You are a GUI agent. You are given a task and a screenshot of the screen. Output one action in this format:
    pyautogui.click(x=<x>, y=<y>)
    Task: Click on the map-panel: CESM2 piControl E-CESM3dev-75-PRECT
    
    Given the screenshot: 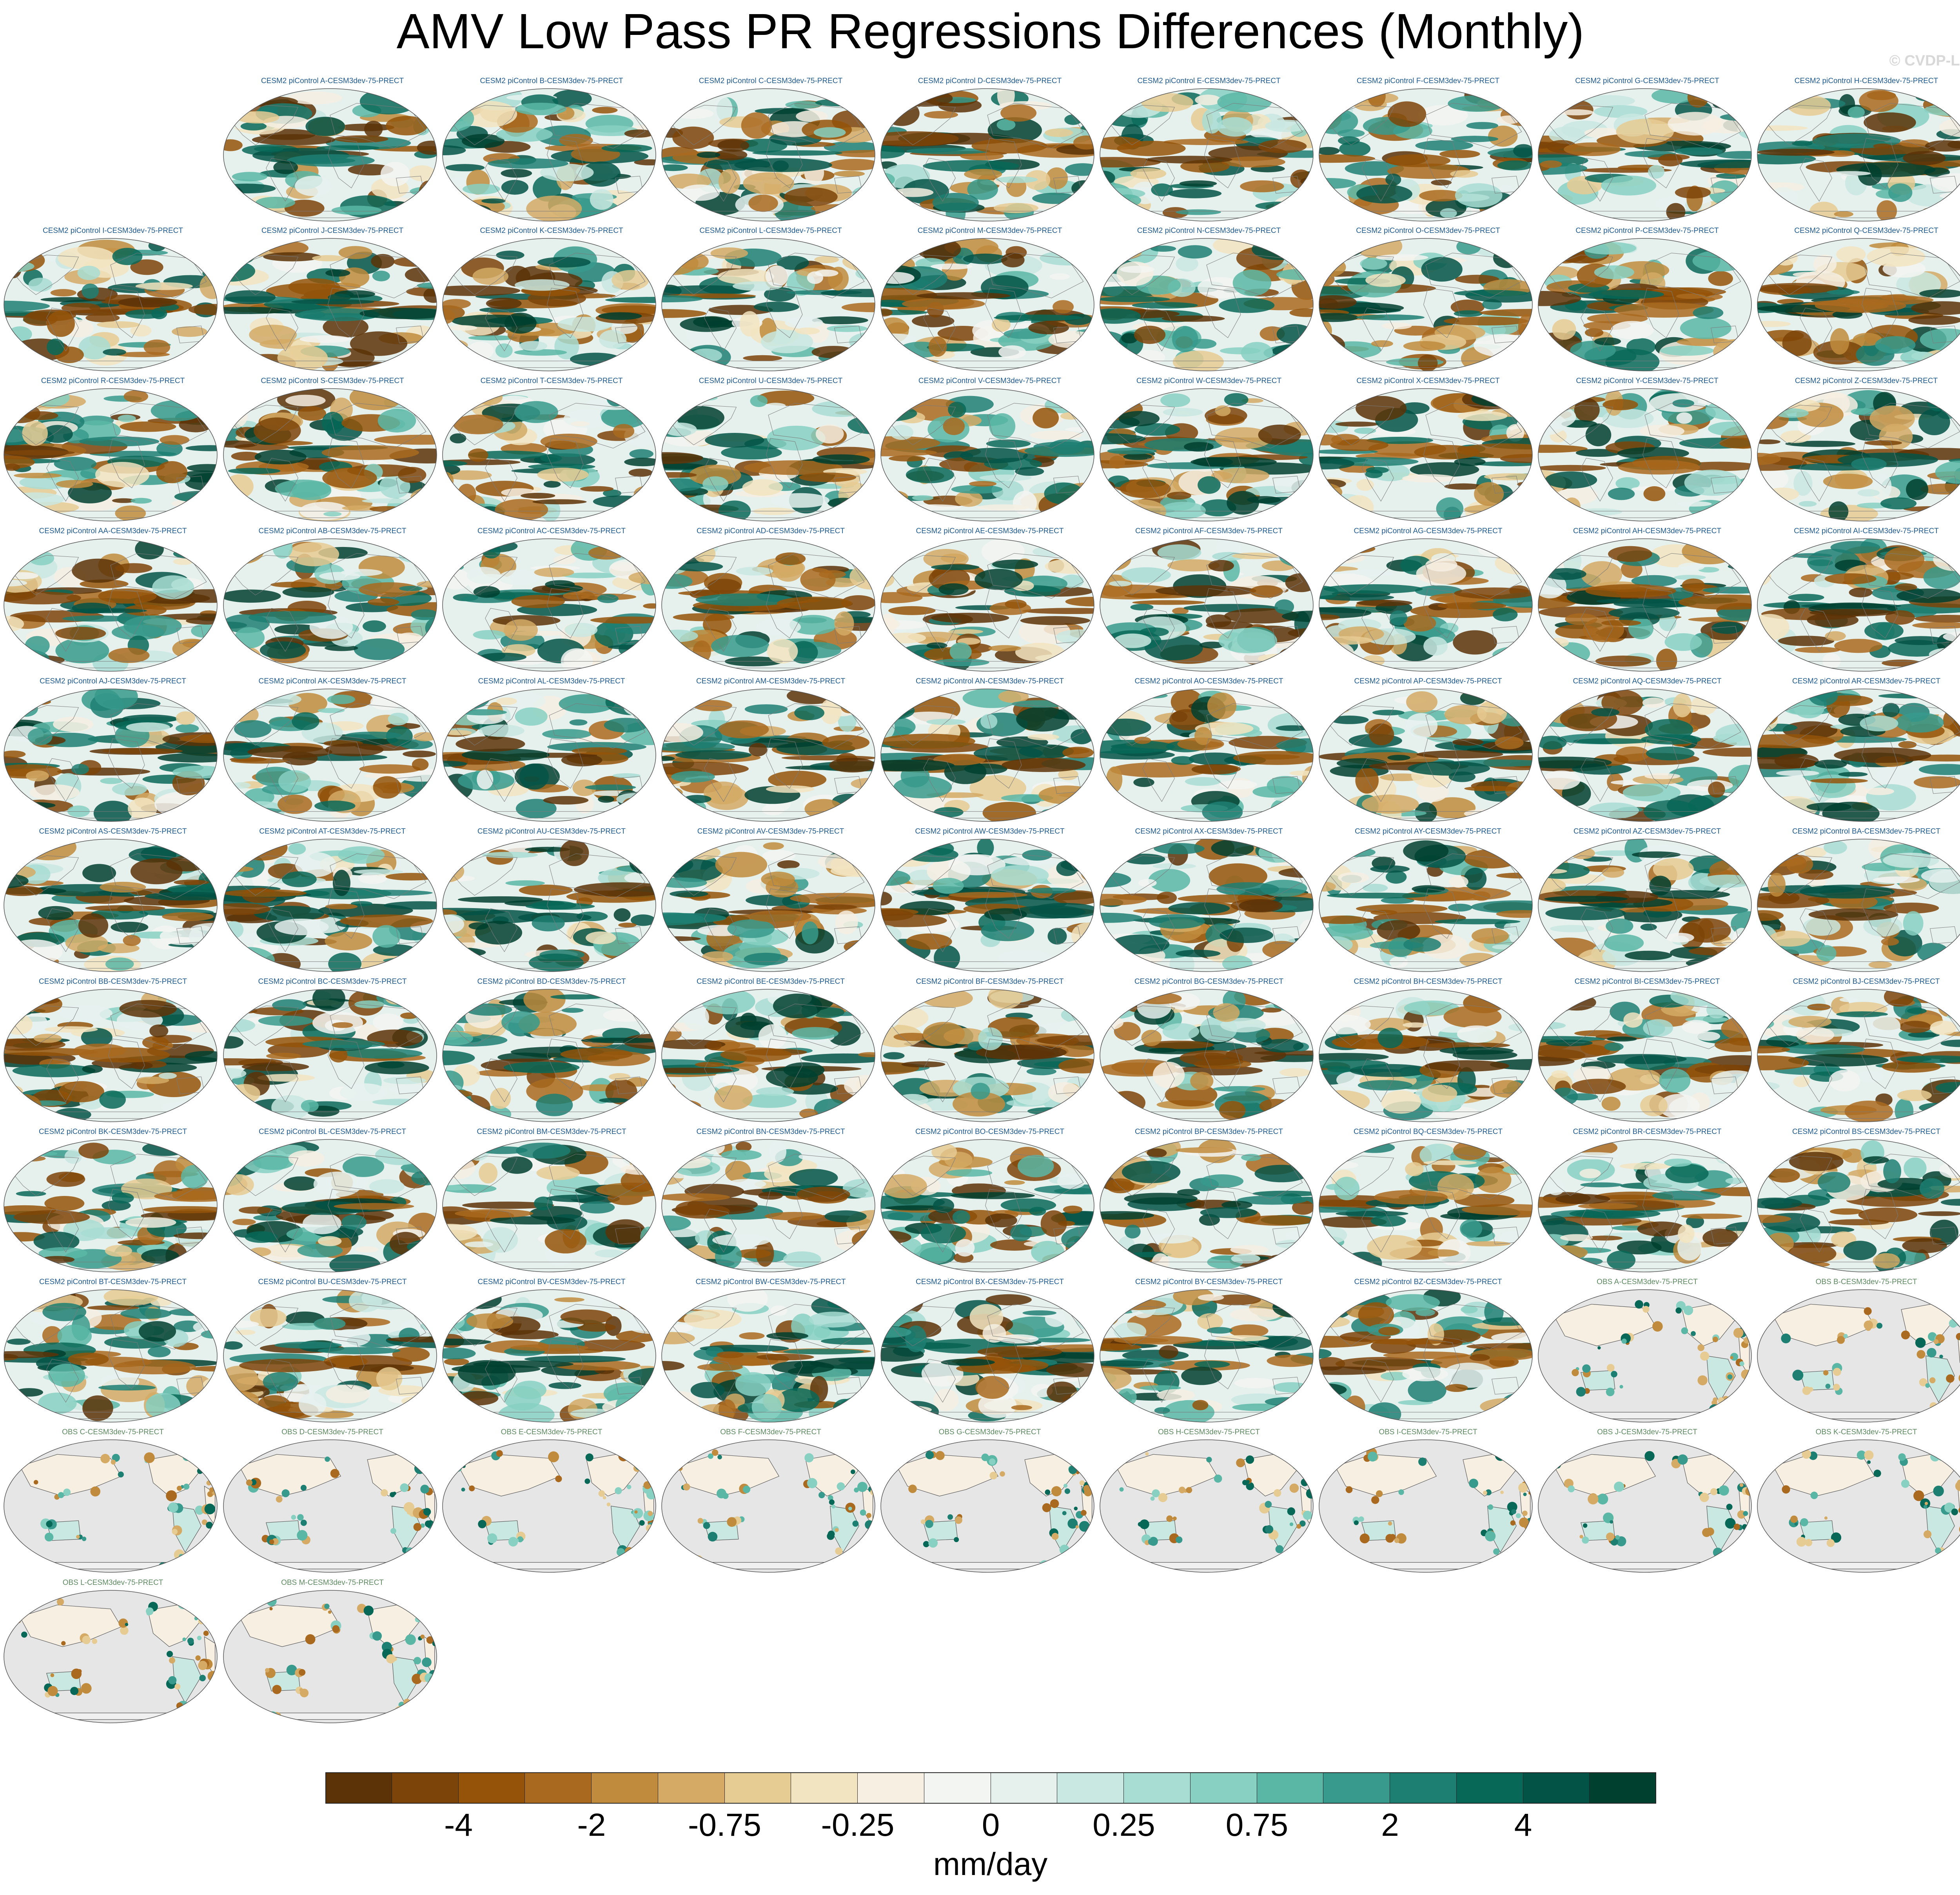 What is the action you would take?
    pyautogui.click(x=1209, y=150)
    